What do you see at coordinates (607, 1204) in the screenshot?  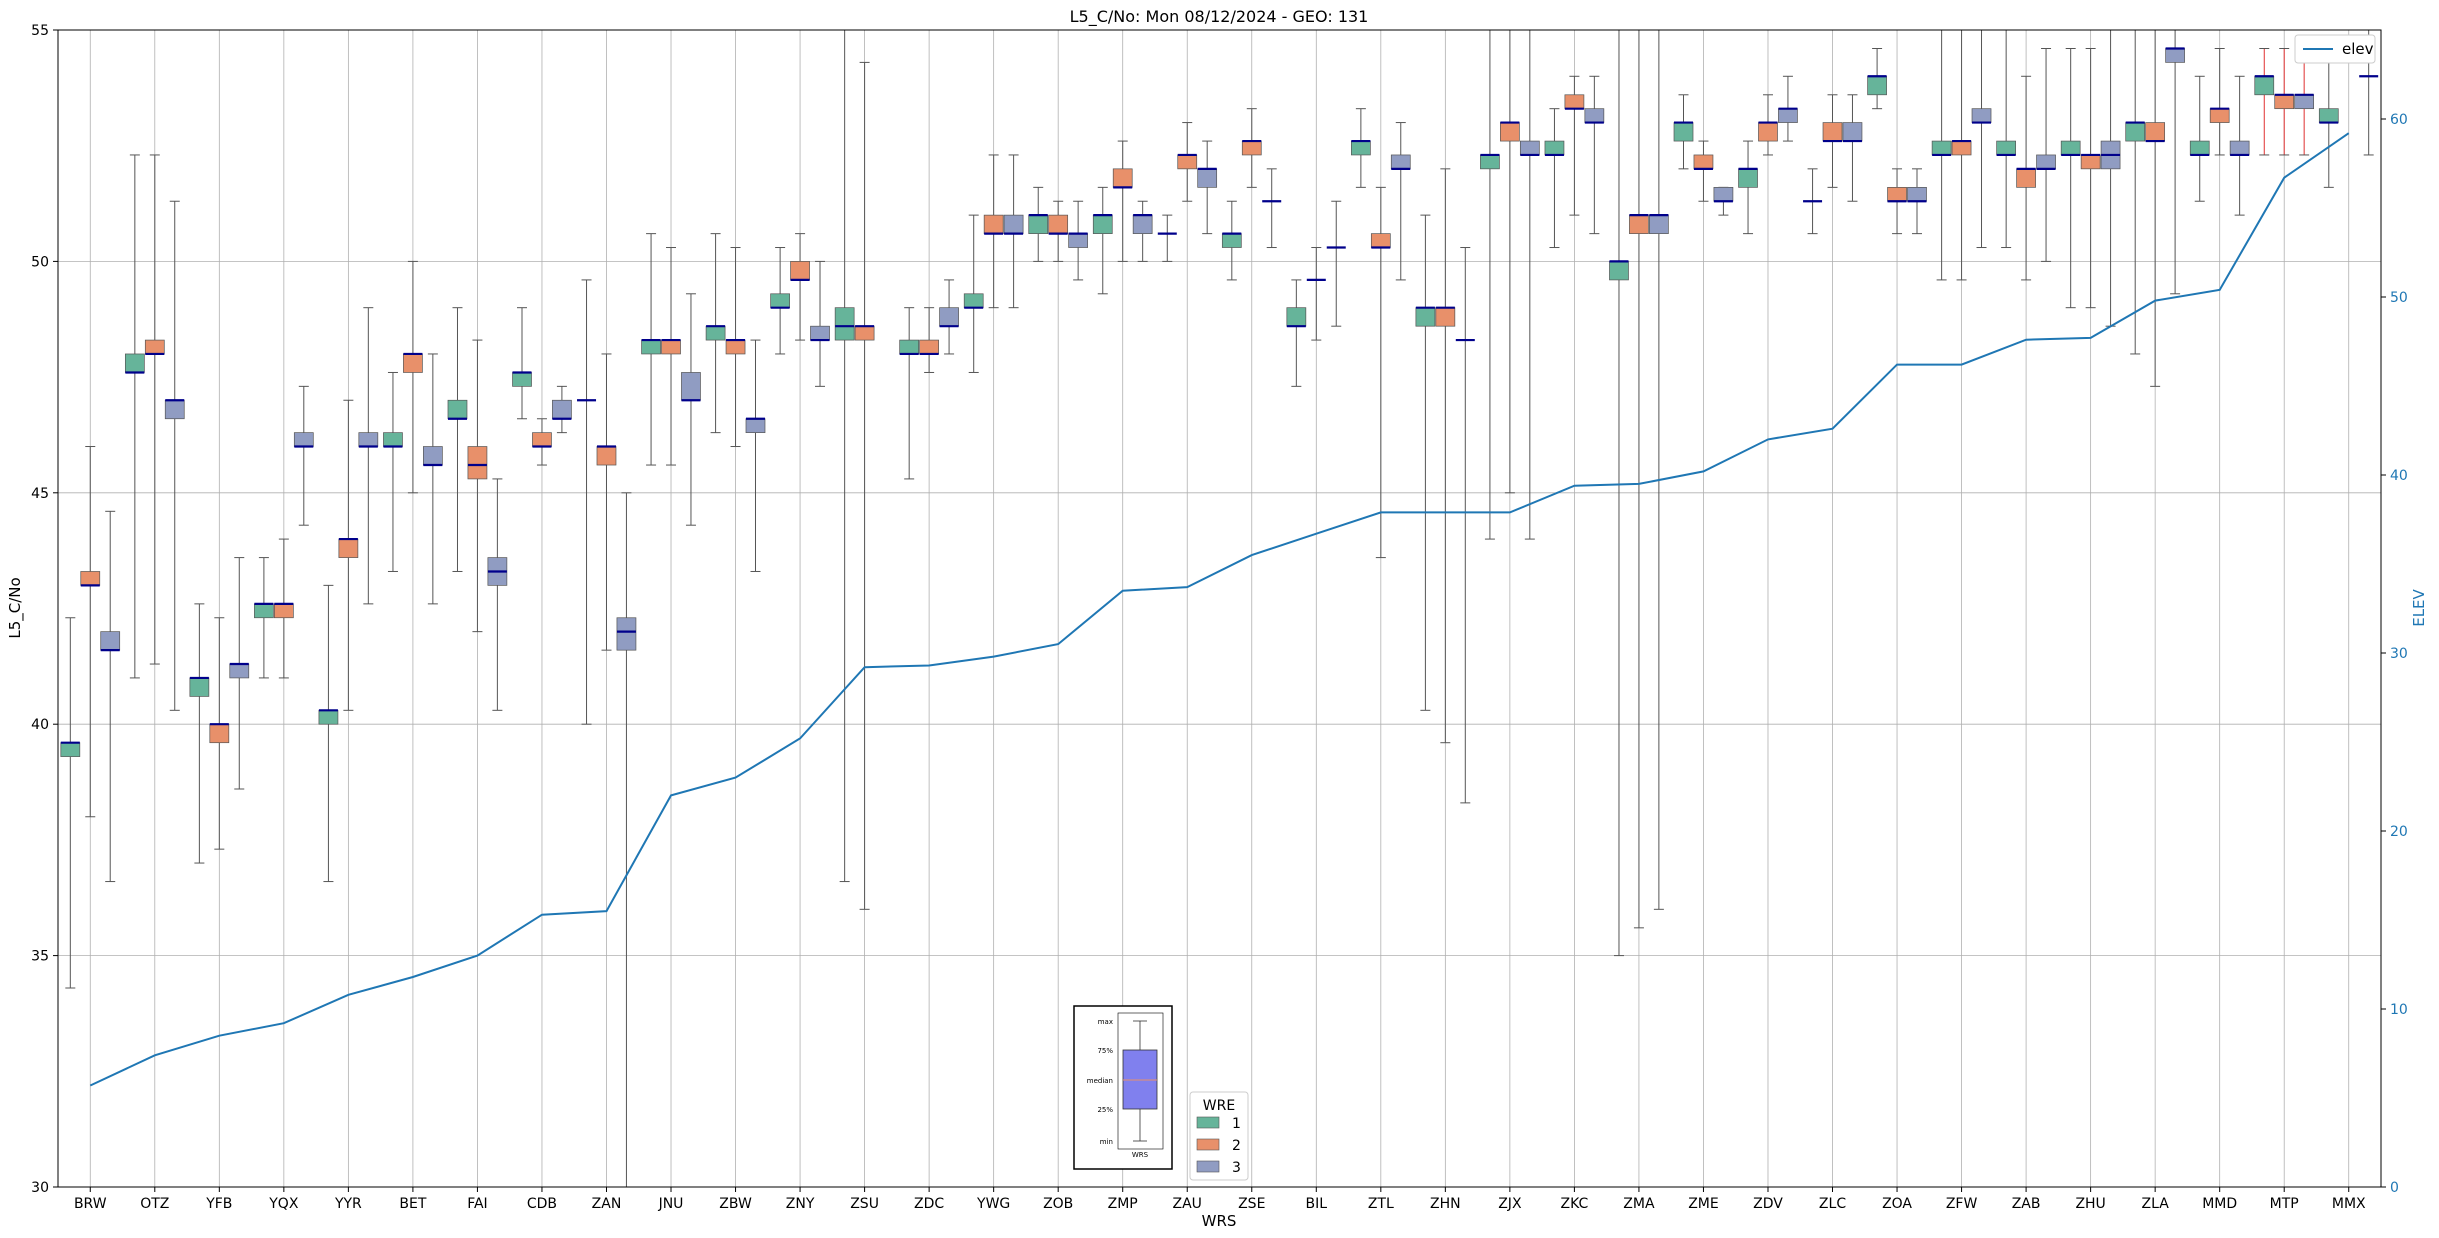 I see `x-tick-label: ZAN` at bounding box center [607, 1204].